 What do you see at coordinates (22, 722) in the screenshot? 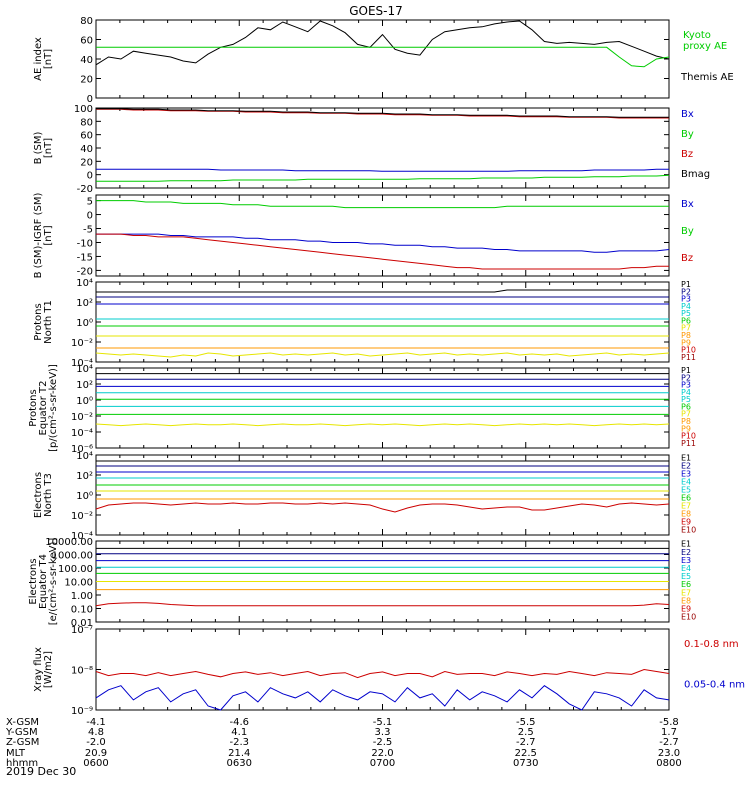
I see `ephemeris-row-label: X-GSM` at bounding box center [22, 722].